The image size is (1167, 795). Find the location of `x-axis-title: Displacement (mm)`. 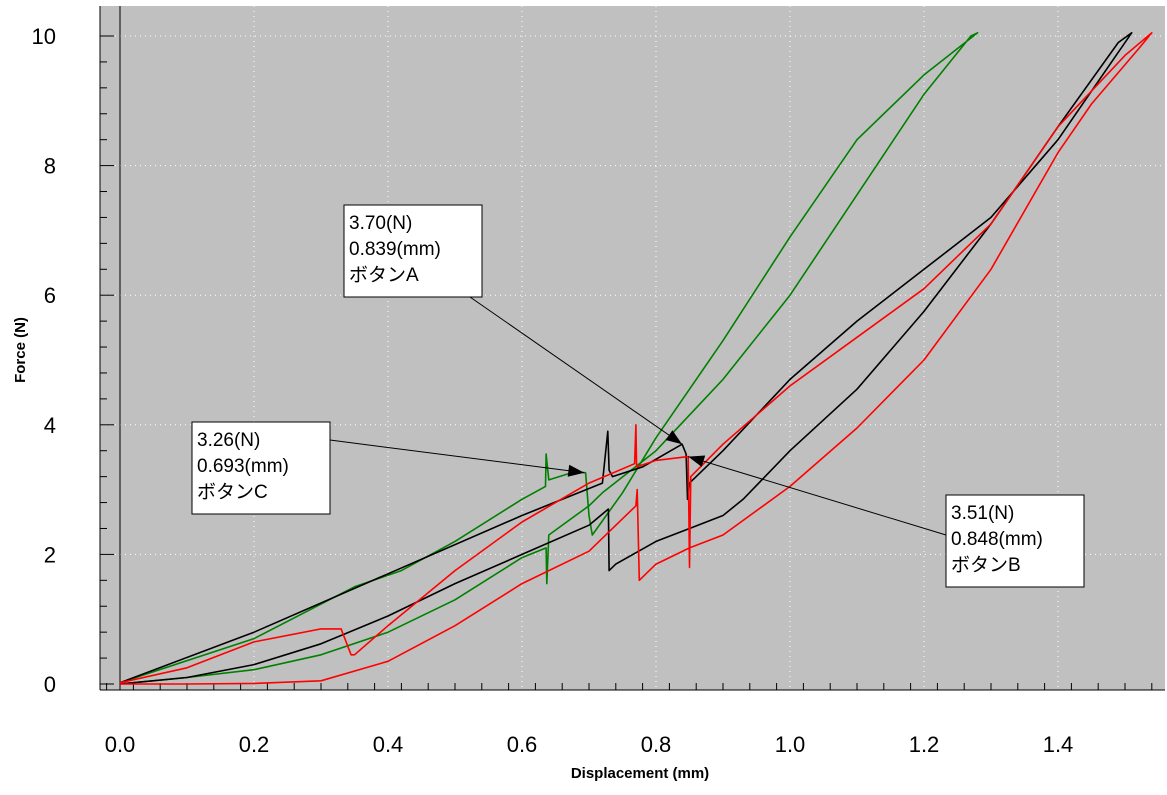

x-axis-title: Displacement (mm) is located at coordinates (640, 773).